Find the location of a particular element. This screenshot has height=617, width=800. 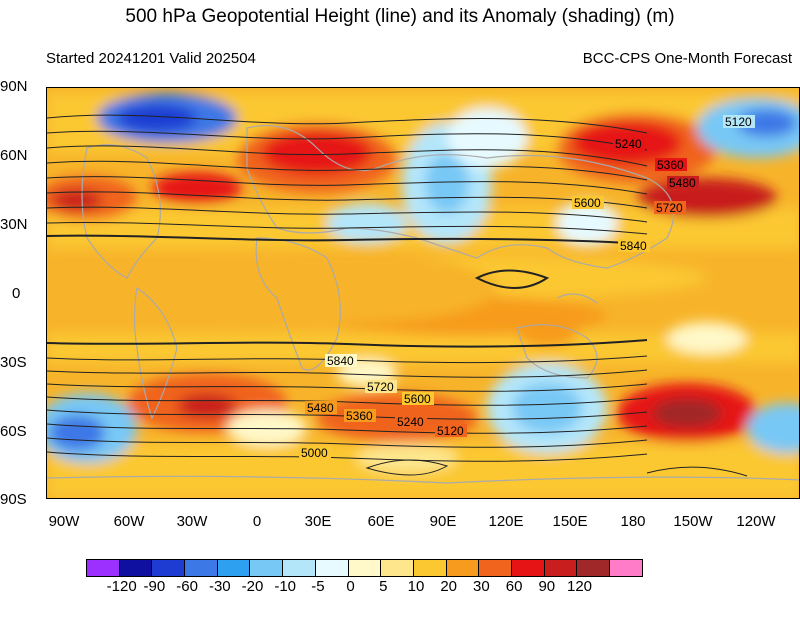

lat-label-30n: 30N is located at coordinates (14, 224).